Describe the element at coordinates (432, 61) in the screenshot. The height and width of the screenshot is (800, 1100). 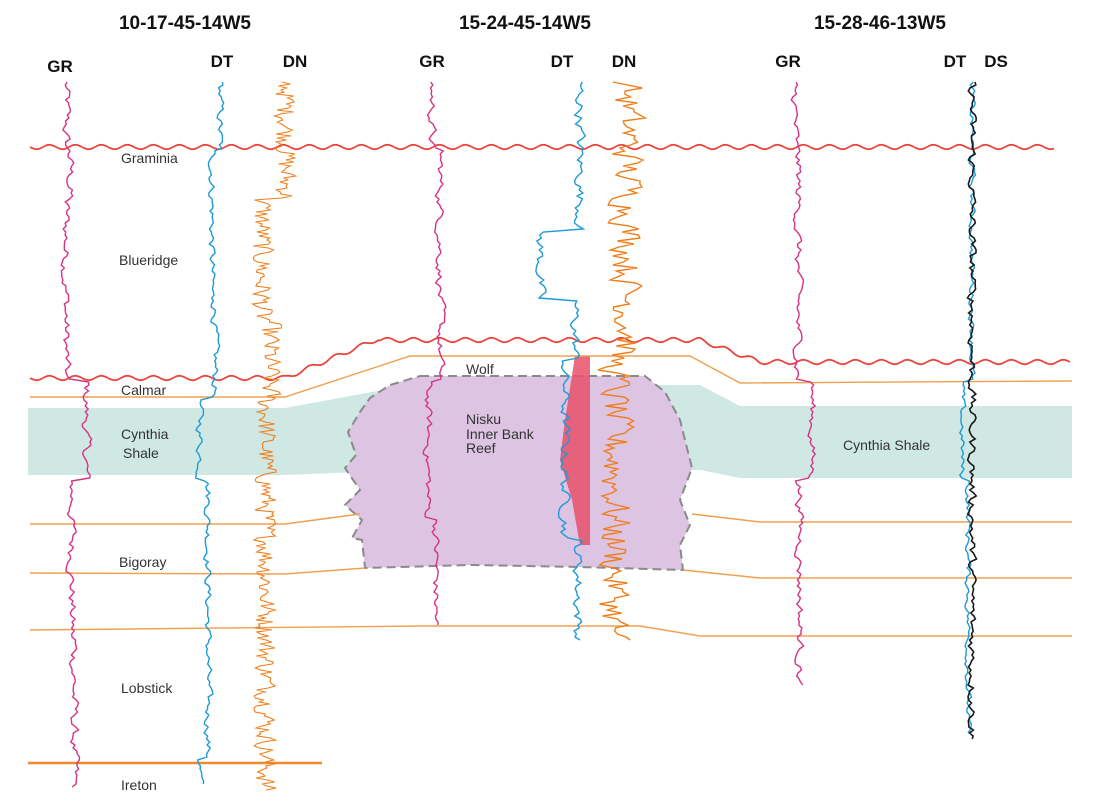
I see `track-label-gr-2: GR` at that location.